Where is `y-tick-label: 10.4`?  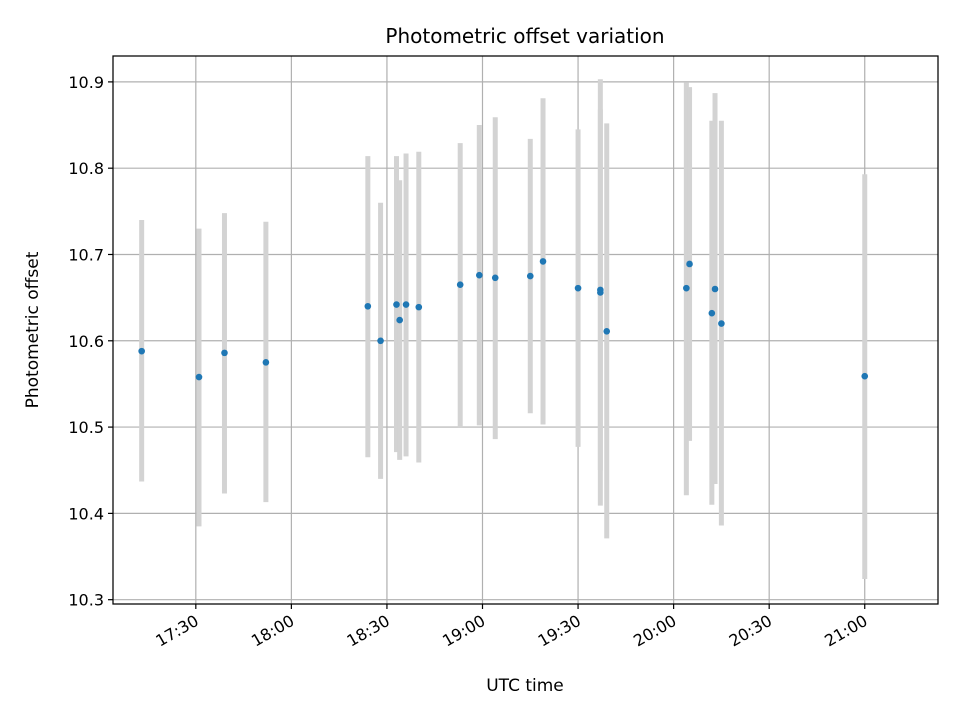 y-tick-label: 10.4 is located at coordinates (86, 513).